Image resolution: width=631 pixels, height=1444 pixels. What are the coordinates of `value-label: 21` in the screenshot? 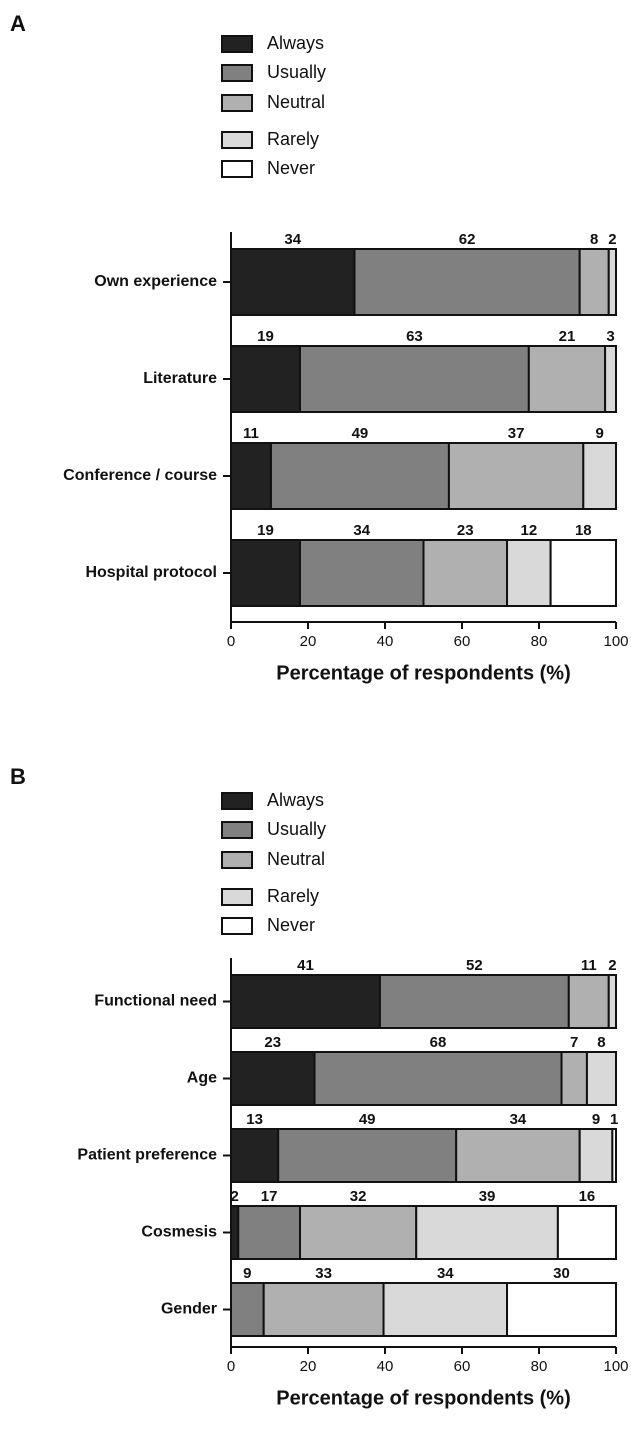 It's located at (567, 336).